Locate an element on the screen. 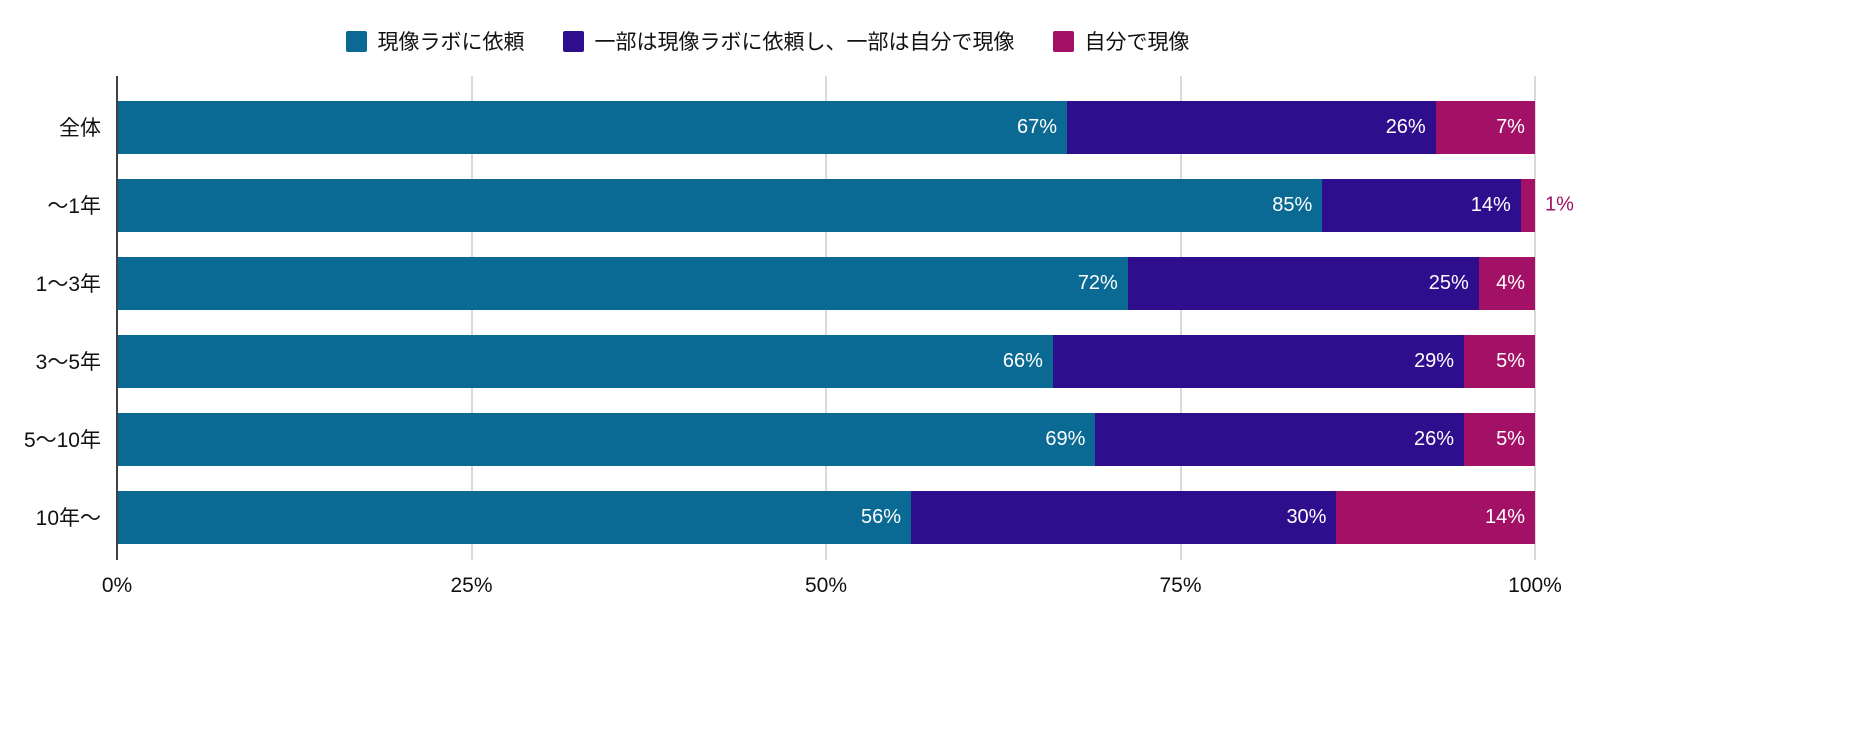  chart-row: 〜1年 85% 14% 1% is located at coordinates (787, 205).